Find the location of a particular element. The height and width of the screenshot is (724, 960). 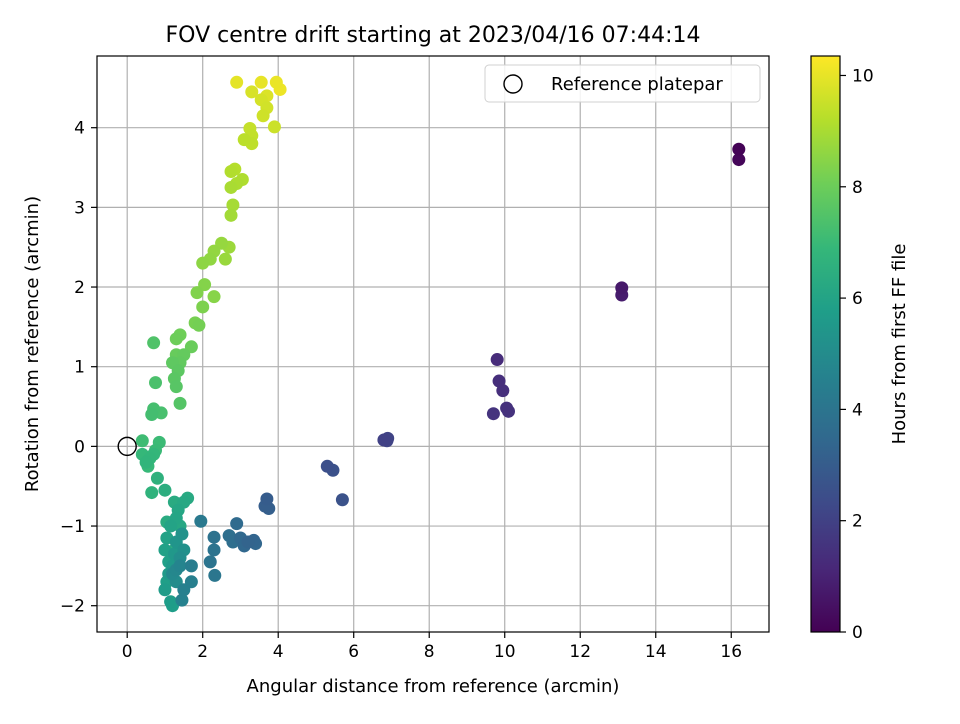

colorbar-tick-label: 2 is located at coordinates (857, 522).